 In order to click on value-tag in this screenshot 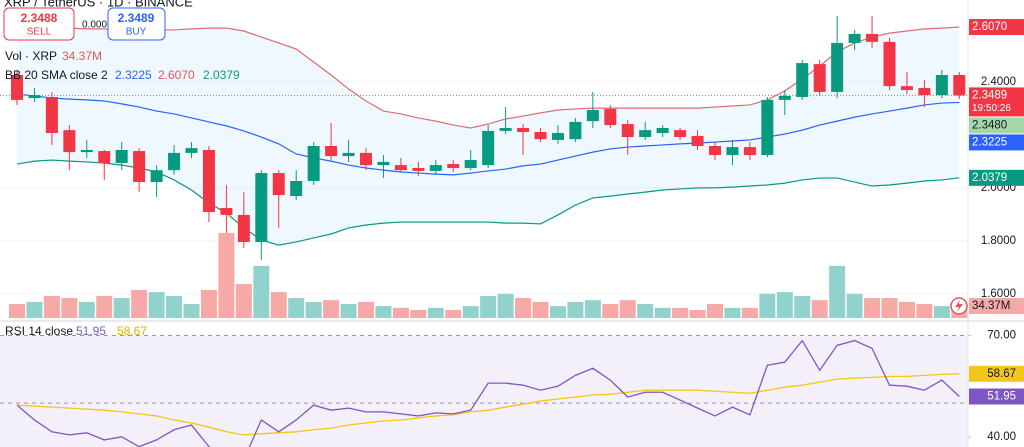, I will do `click(996, 396)`.